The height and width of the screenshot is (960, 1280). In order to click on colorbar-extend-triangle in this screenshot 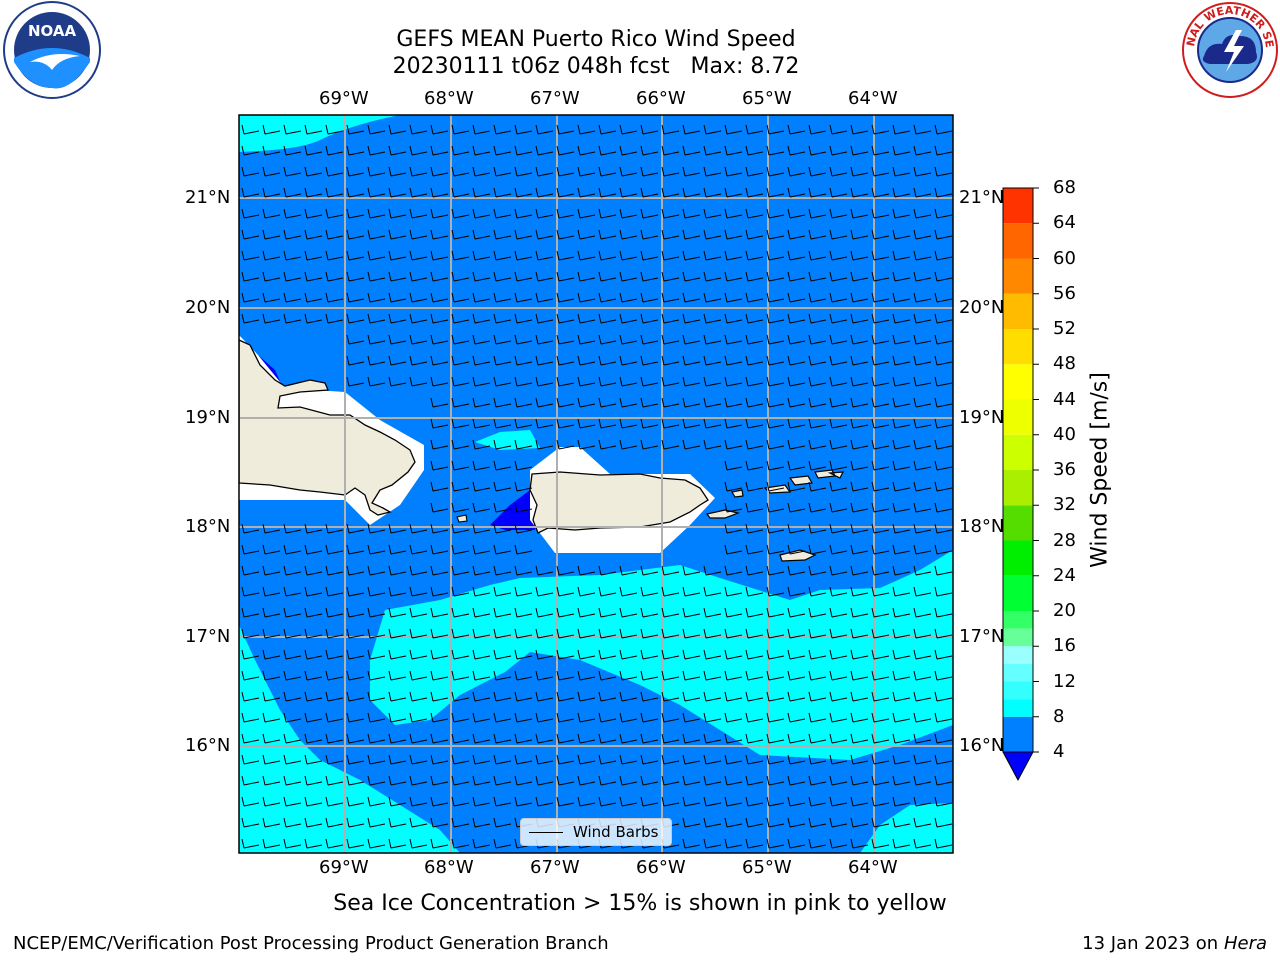, I will do `click(1018, 766)`.